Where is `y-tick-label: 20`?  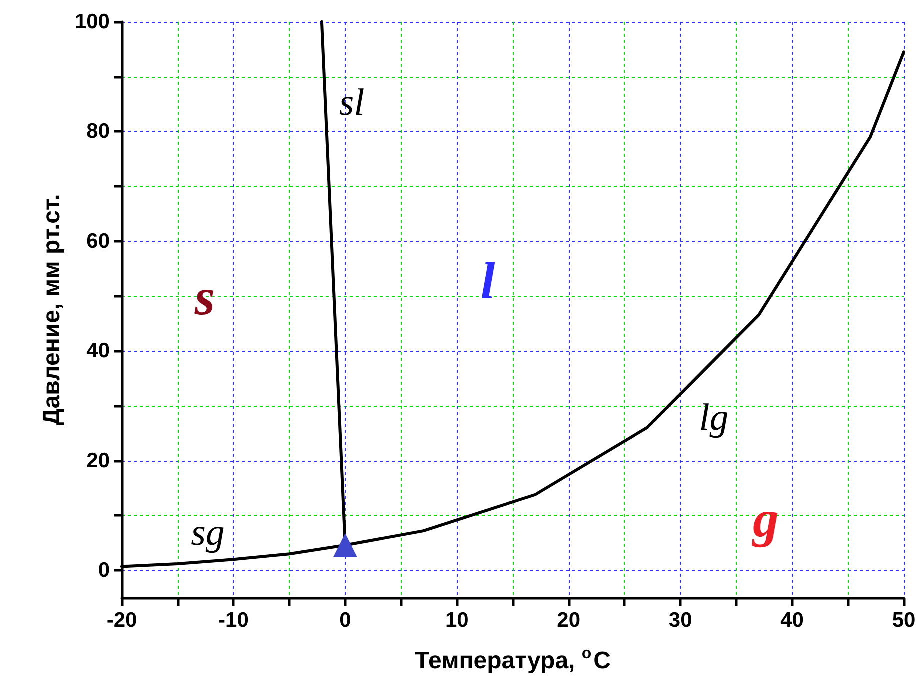 y-tick-label: 20 is located at coordinates (98, 460).